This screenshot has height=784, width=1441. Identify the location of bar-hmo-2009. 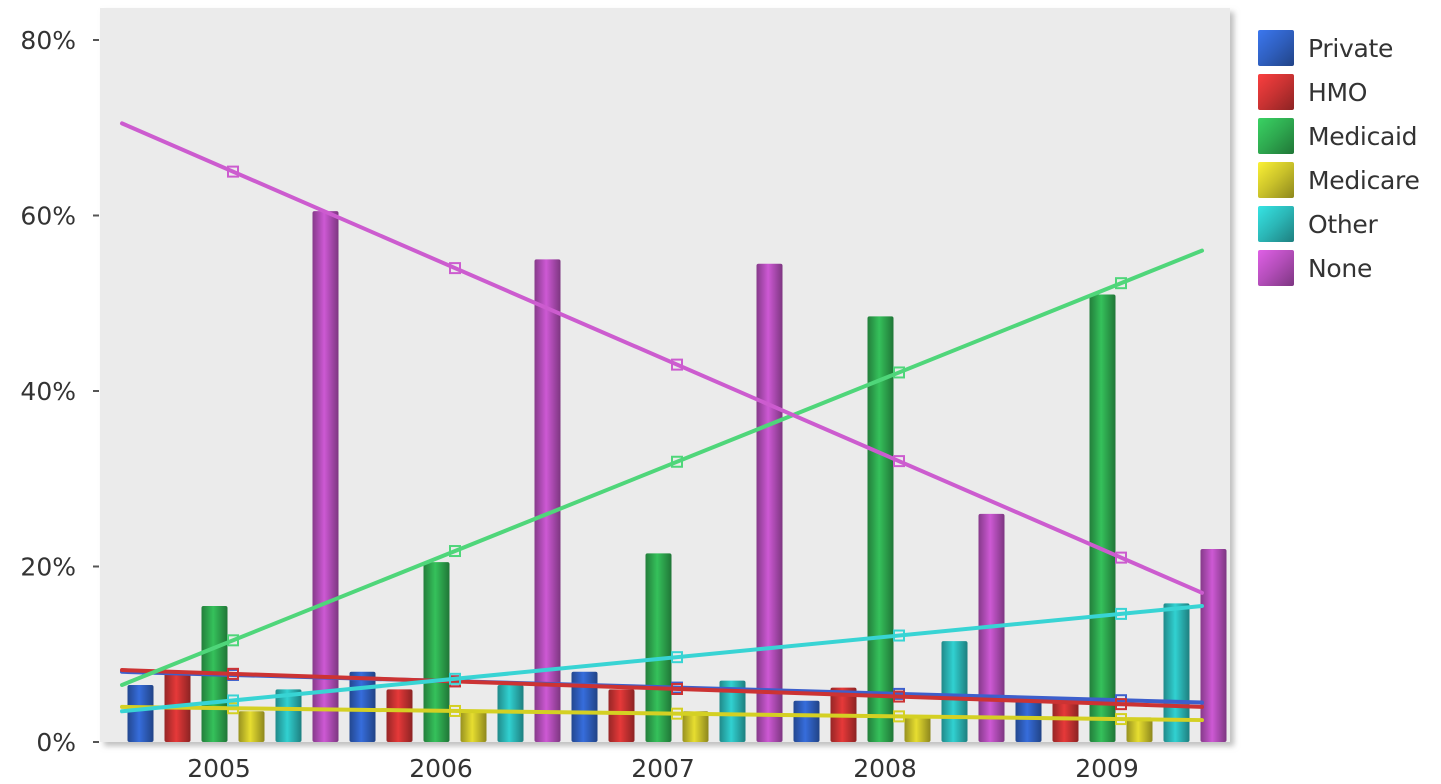
(1066, 721).